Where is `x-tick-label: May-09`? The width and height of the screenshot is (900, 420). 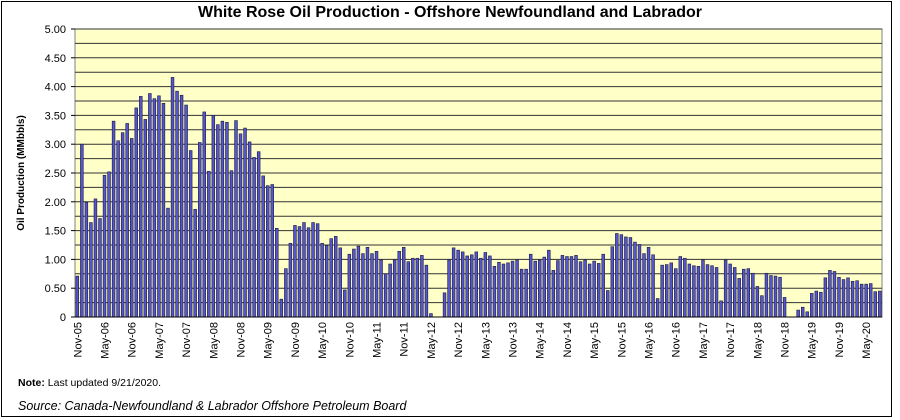 x-tick-label: May-09 is located at coordinates (269, 340).